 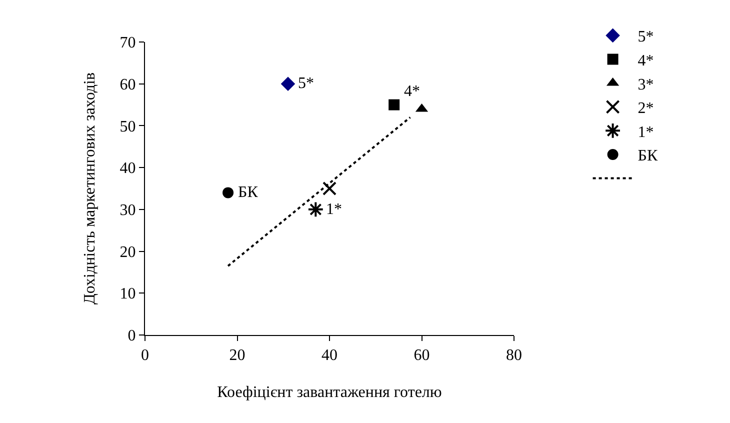 What do you see at coordinates (237, 355) in the screenshot?
I see `x-tick-label: 20` at bounding box center [237, 355].